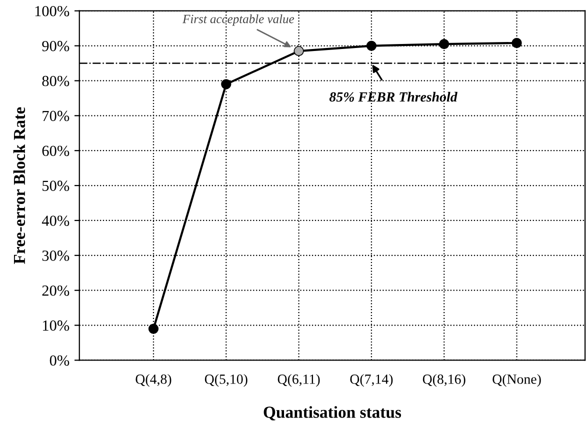  What do you see at coordinates (299, 380) in the screenshot?
I see `x-tick-label: Q(6,11)` at bounding box center [299, 380].